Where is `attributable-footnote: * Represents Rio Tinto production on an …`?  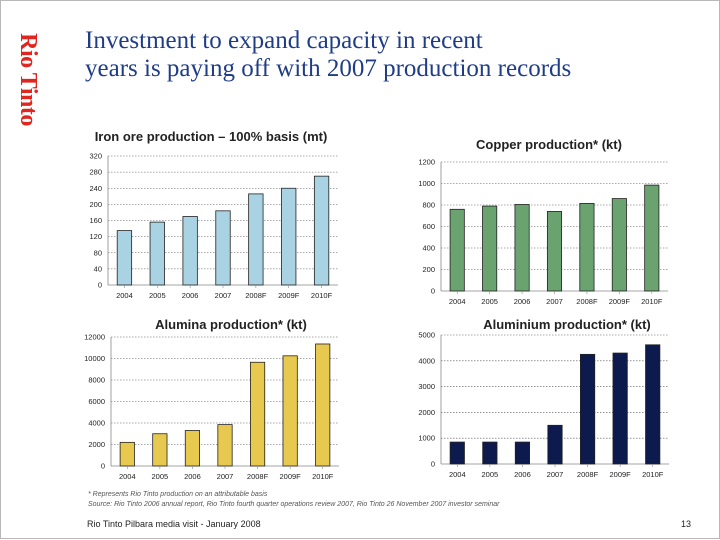
attributable-footnote: * Represents Rio Tinto production on an … is located at coordinates (178, 494).